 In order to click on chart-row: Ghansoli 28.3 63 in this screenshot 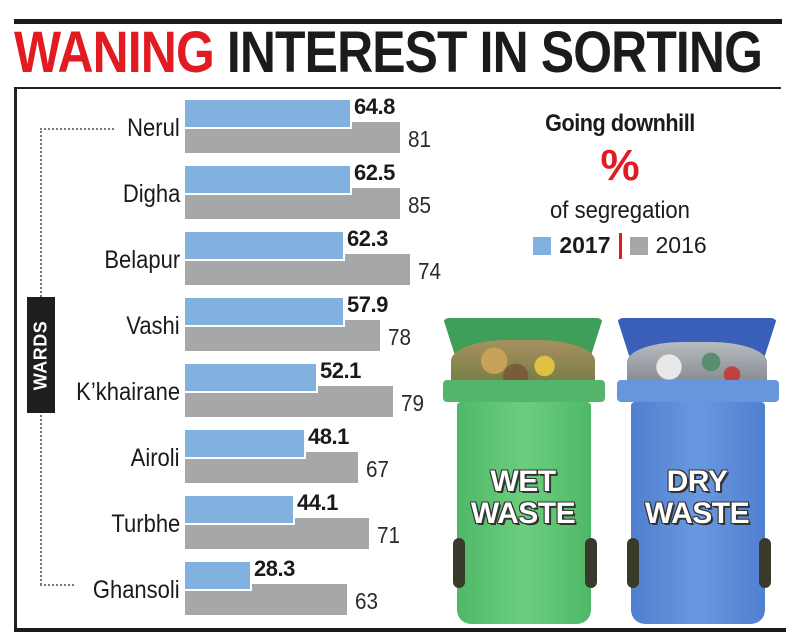, I will do `click(230, 587)`.